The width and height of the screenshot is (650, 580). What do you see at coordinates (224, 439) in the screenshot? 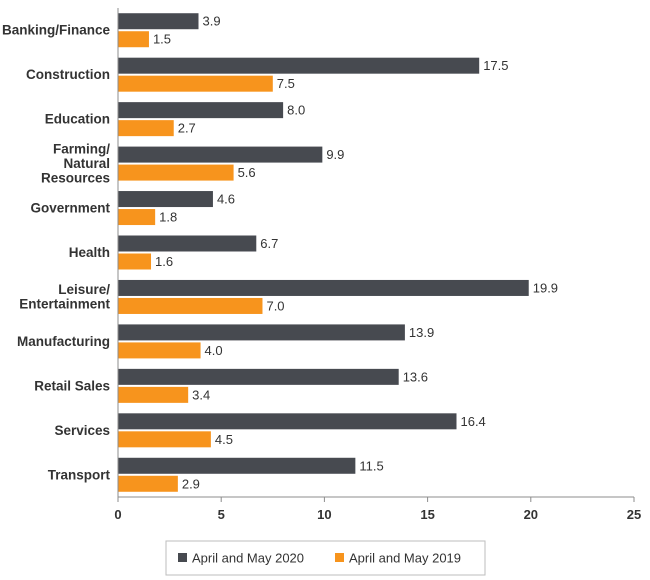
I see `data-label: 4.5` at bounding box center [224, 439].